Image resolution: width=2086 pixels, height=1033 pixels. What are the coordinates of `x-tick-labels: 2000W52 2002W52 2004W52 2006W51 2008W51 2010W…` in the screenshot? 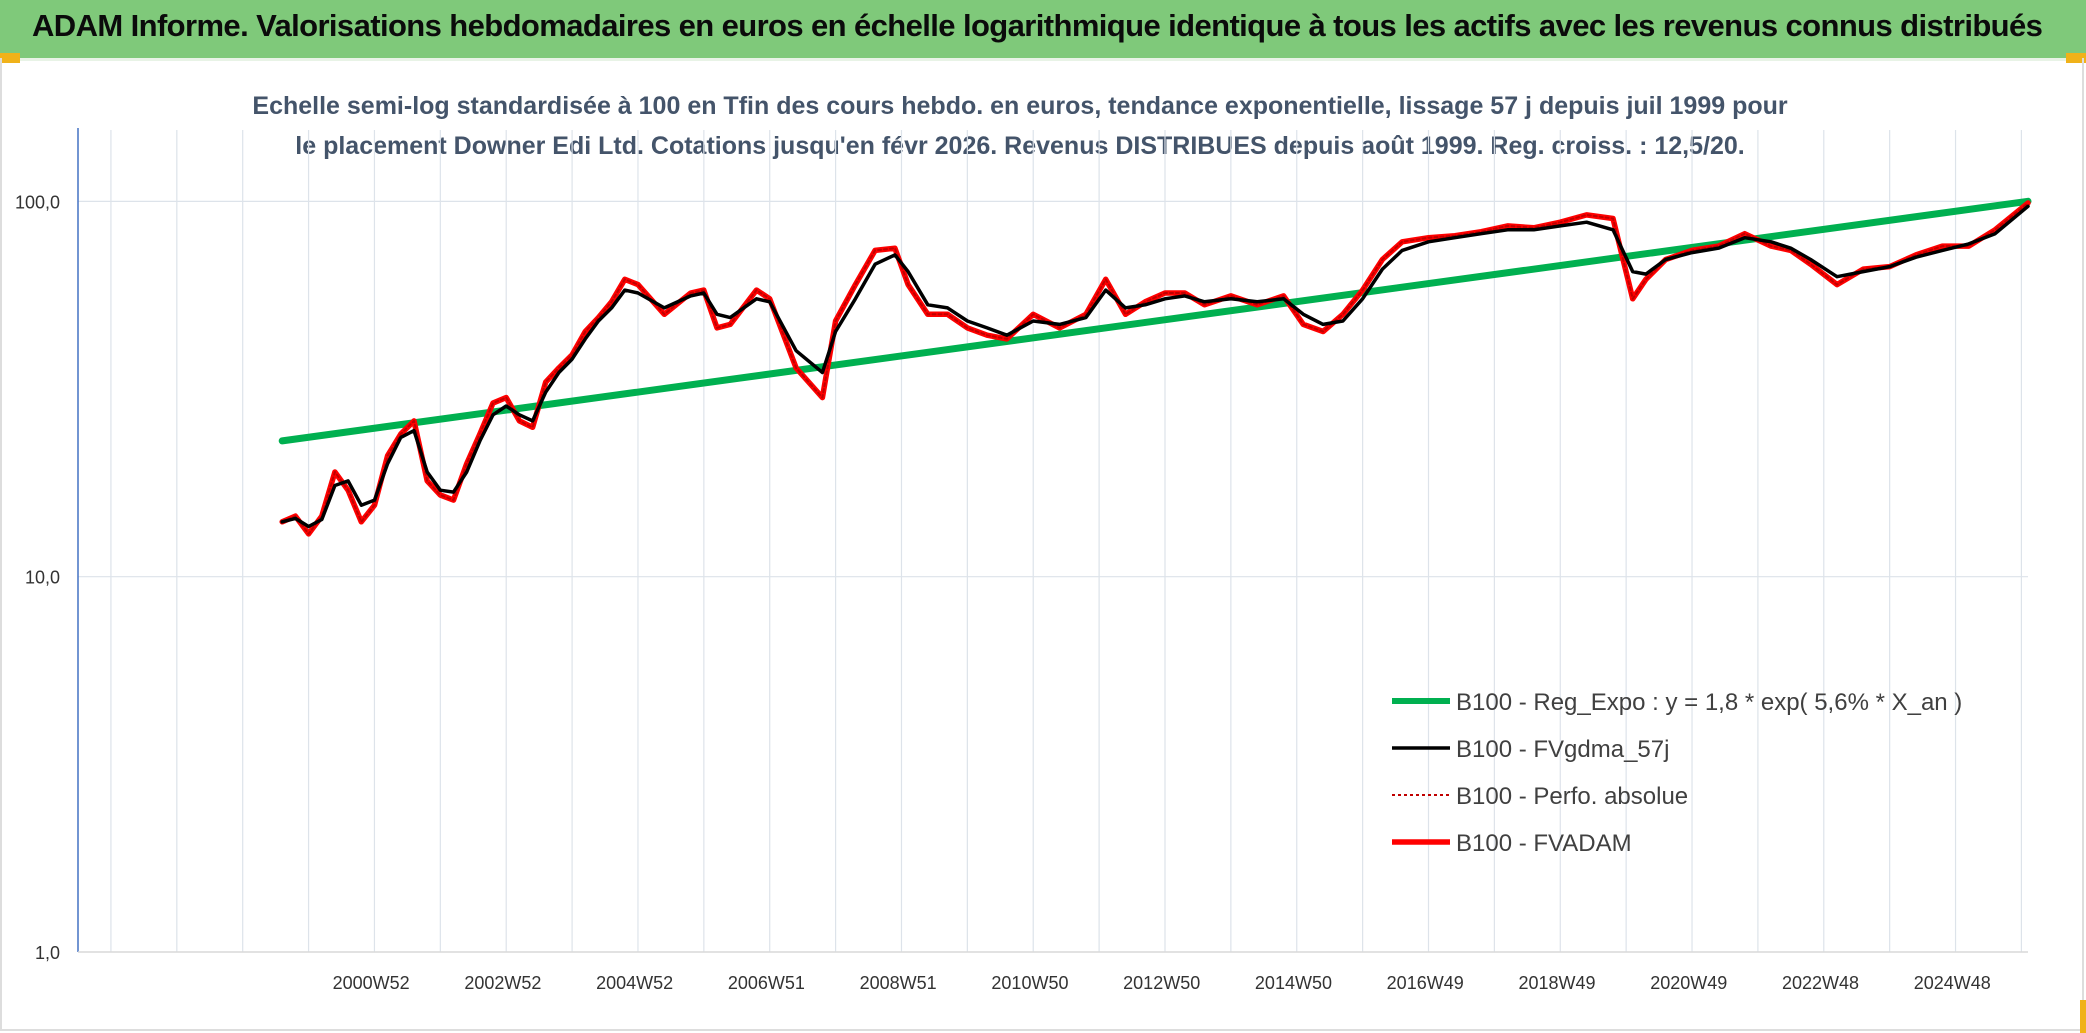 It's located at (1162, 983).